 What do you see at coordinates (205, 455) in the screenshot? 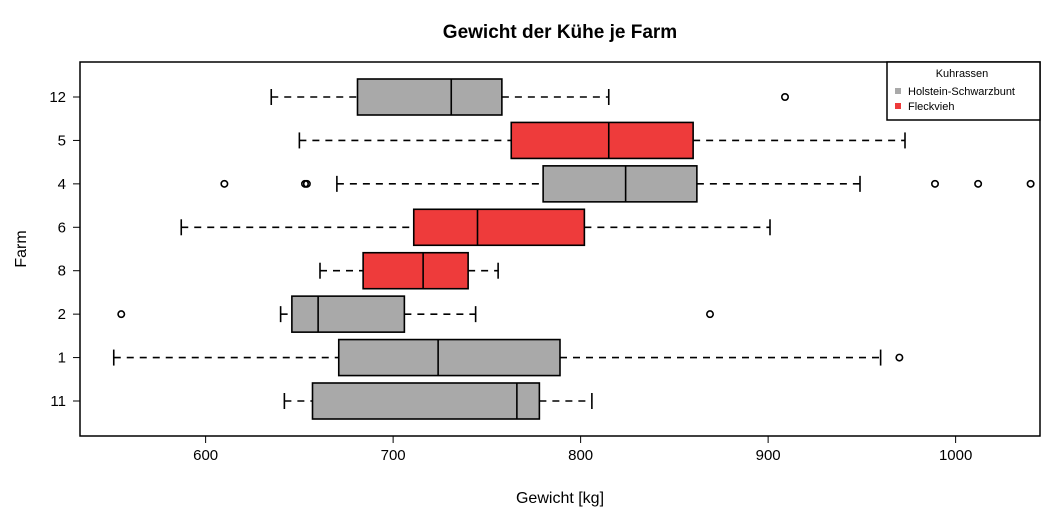
I see `x-tick-label: 600` at bounding box center [205, 455].